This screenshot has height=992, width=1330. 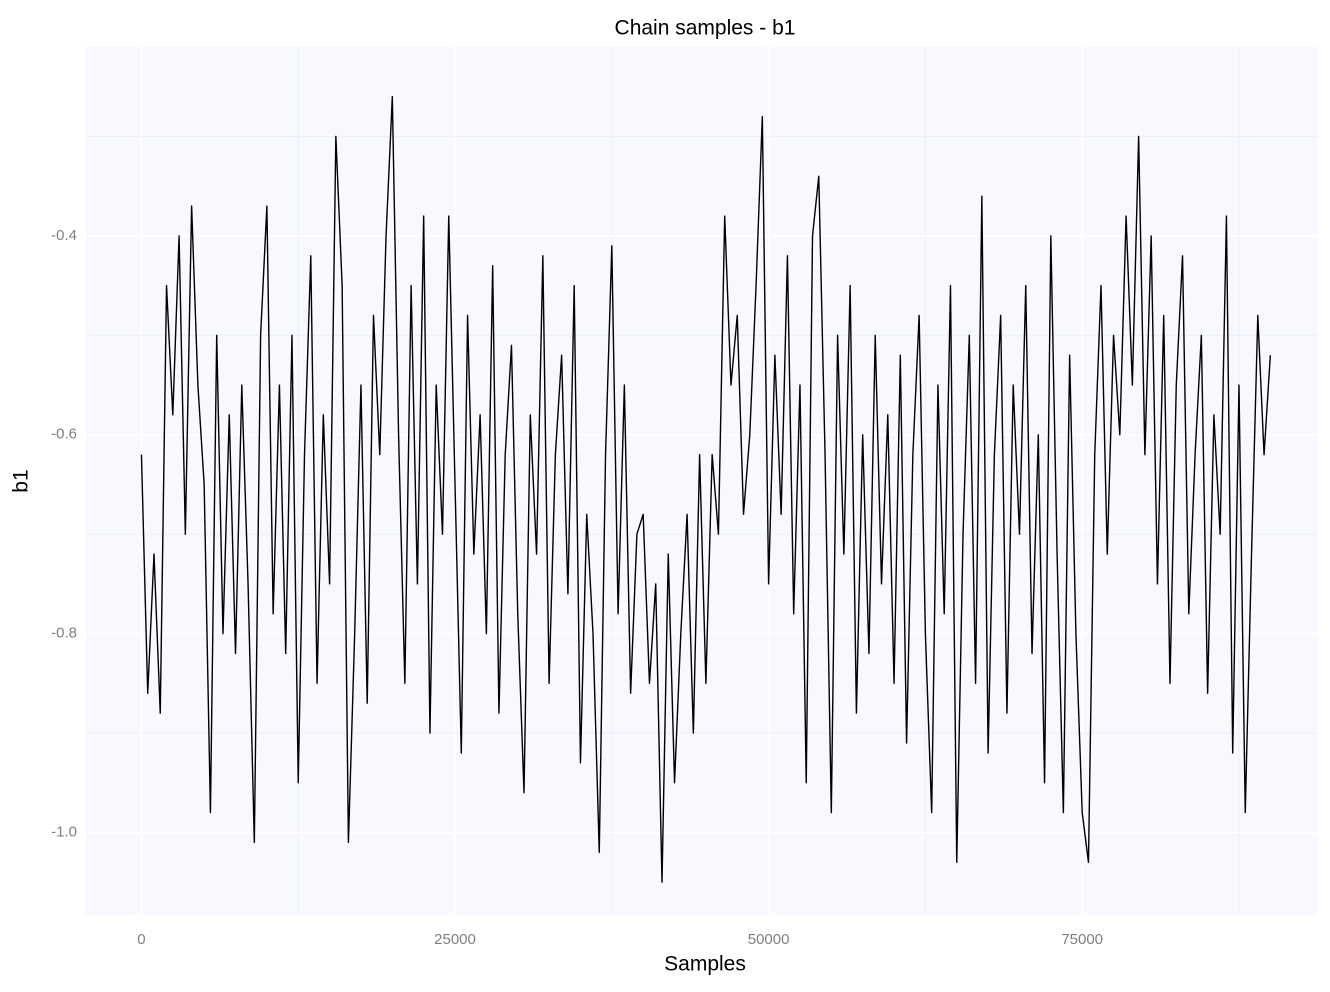 I want to click on x-tick-label: 0, so click(x=141, y=939).